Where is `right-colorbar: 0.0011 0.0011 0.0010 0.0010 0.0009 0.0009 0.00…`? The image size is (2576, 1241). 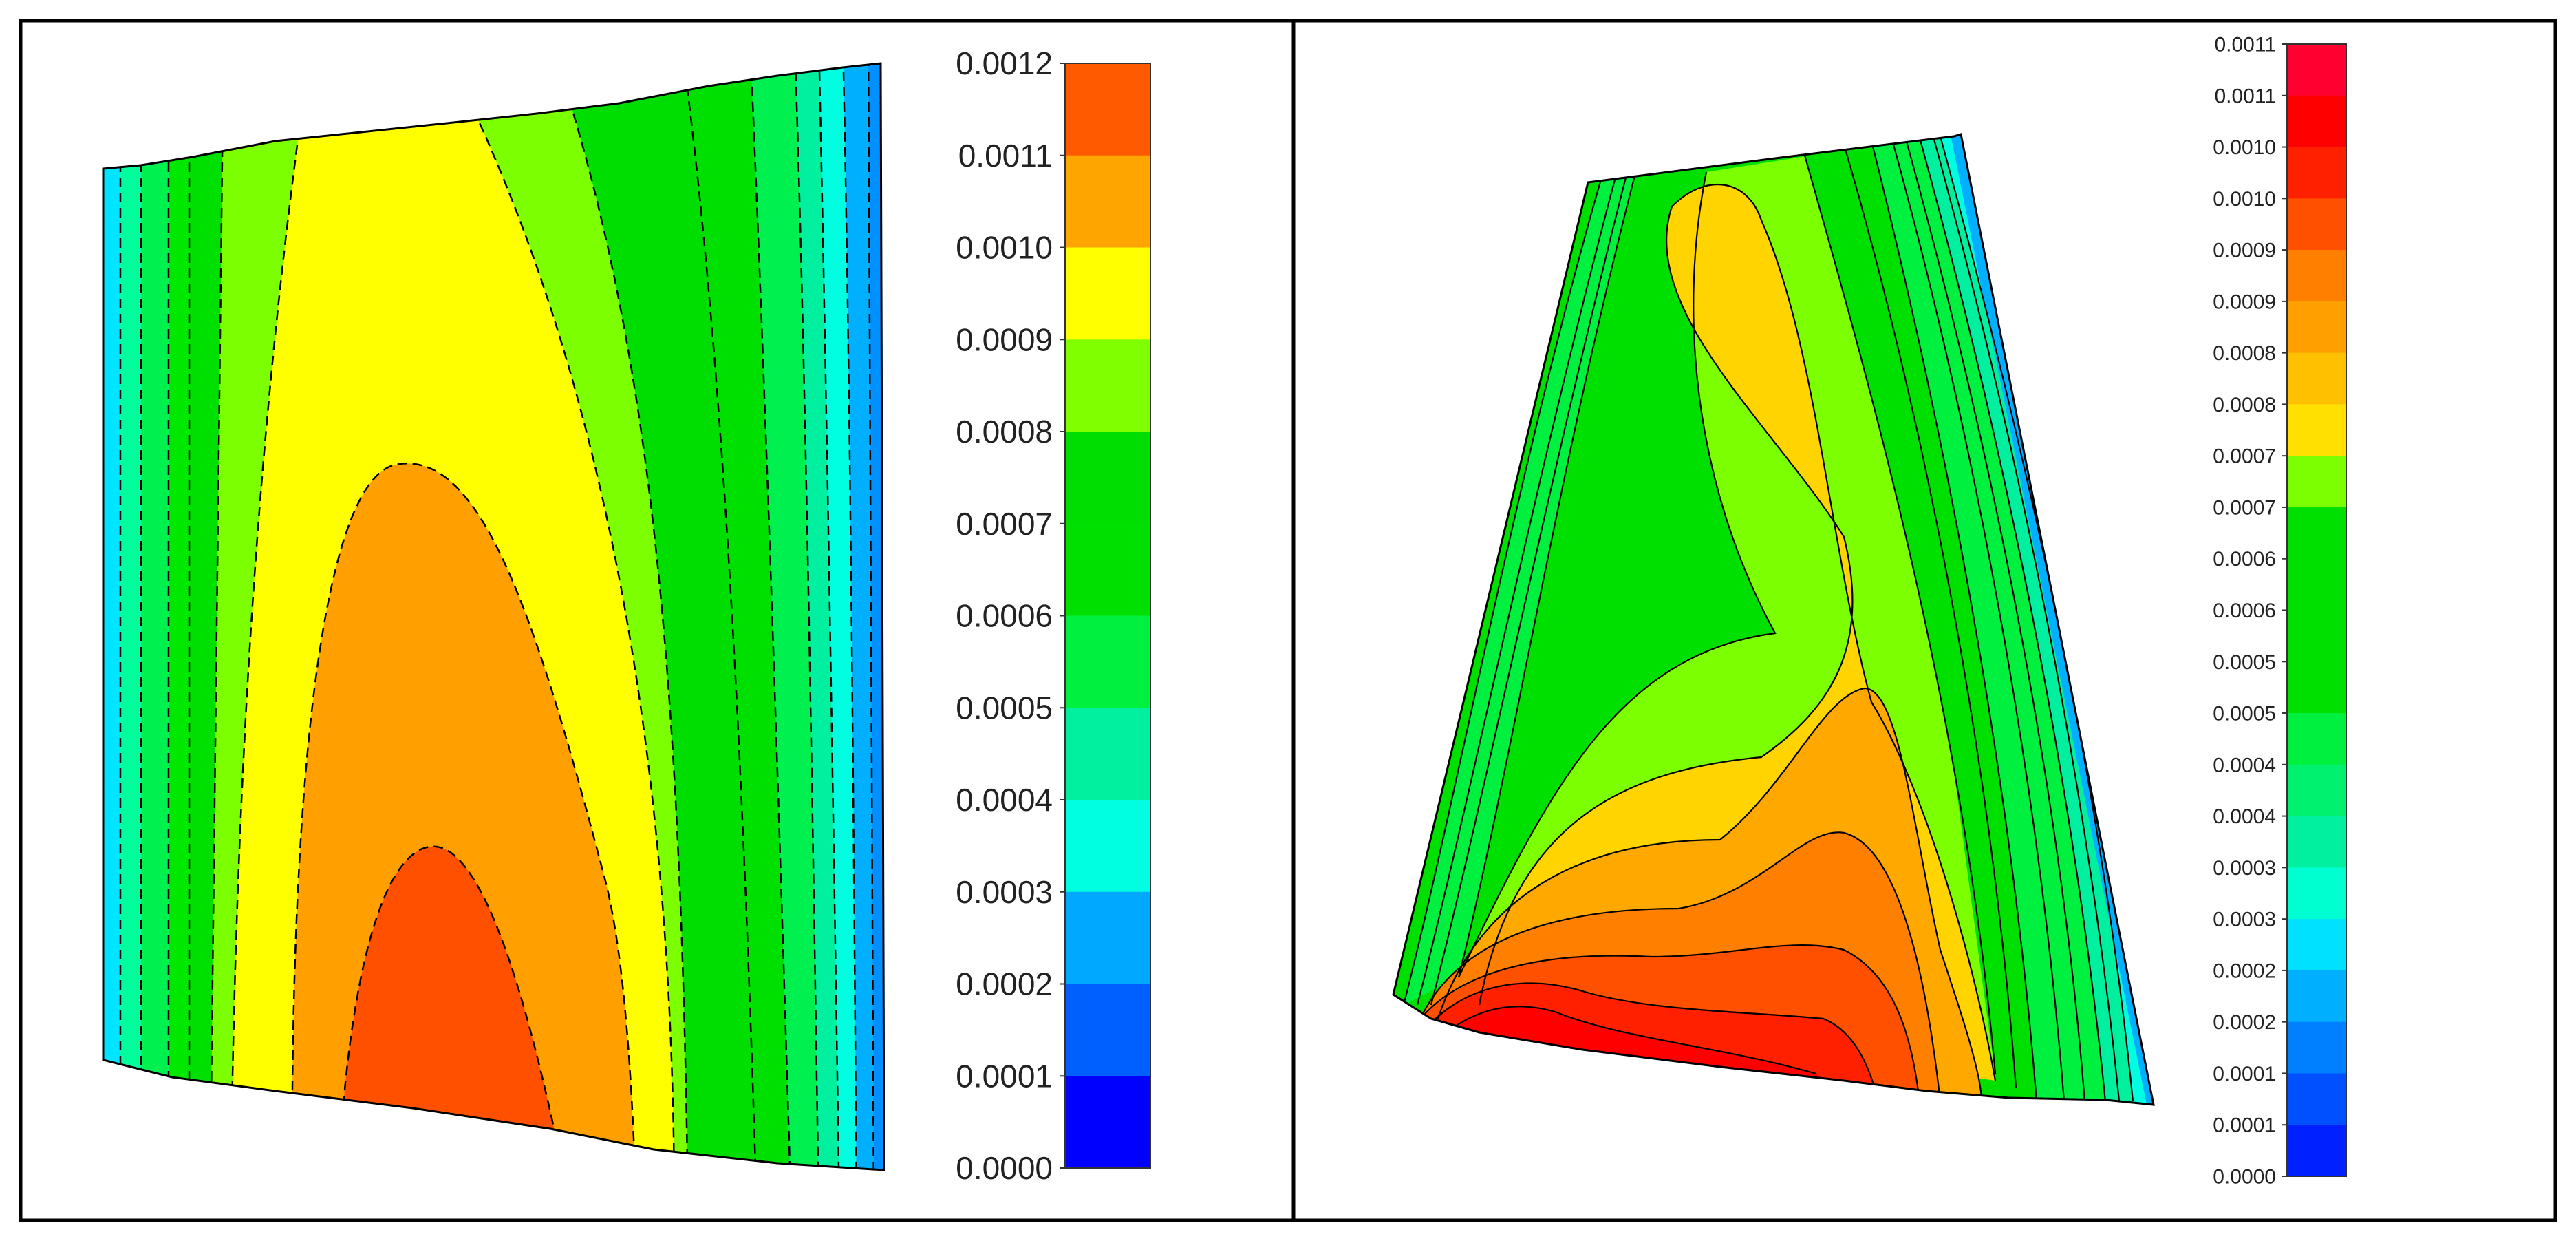 right-colorbar: 0.0011 0.0011 0.0010 0.0010 0.0009 0.0009 0.00… is located at coordinates (2280, 611).